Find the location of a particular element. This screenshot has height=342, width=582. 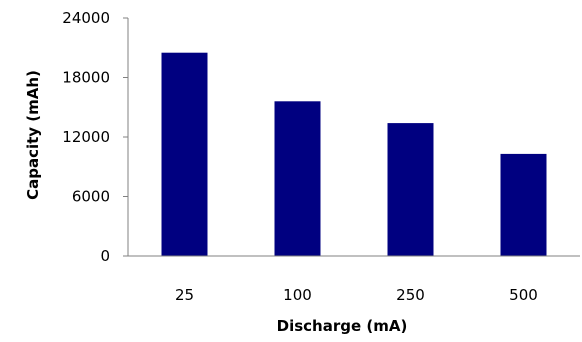

y-axis-title: Capacity (mAh) is located at coordinates (33, 135).